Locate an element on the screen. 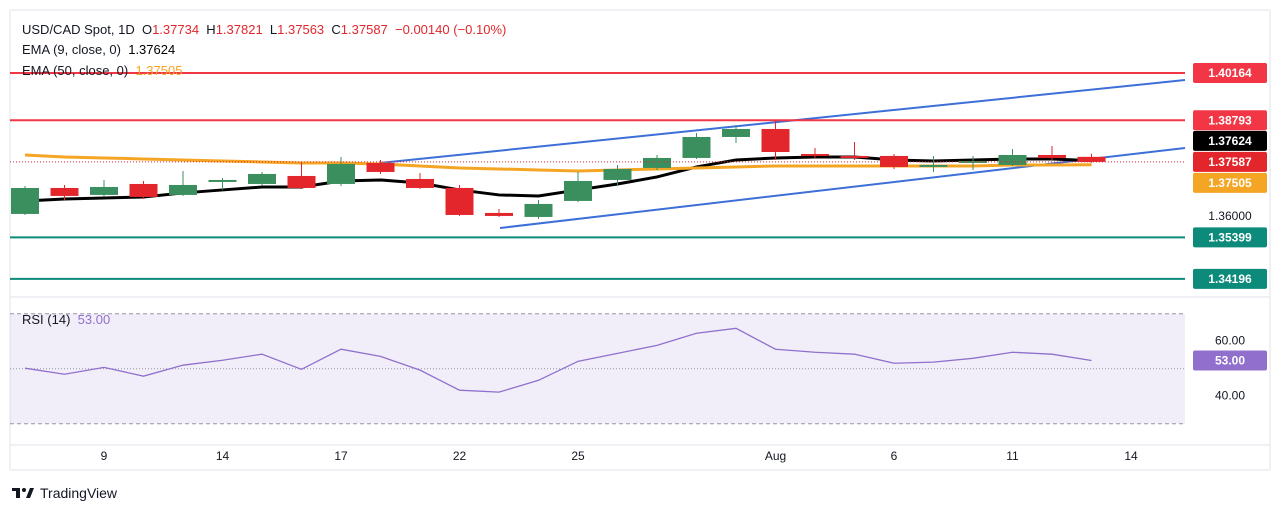  last-price-badge-bg is located at coordinates (1230, 161).